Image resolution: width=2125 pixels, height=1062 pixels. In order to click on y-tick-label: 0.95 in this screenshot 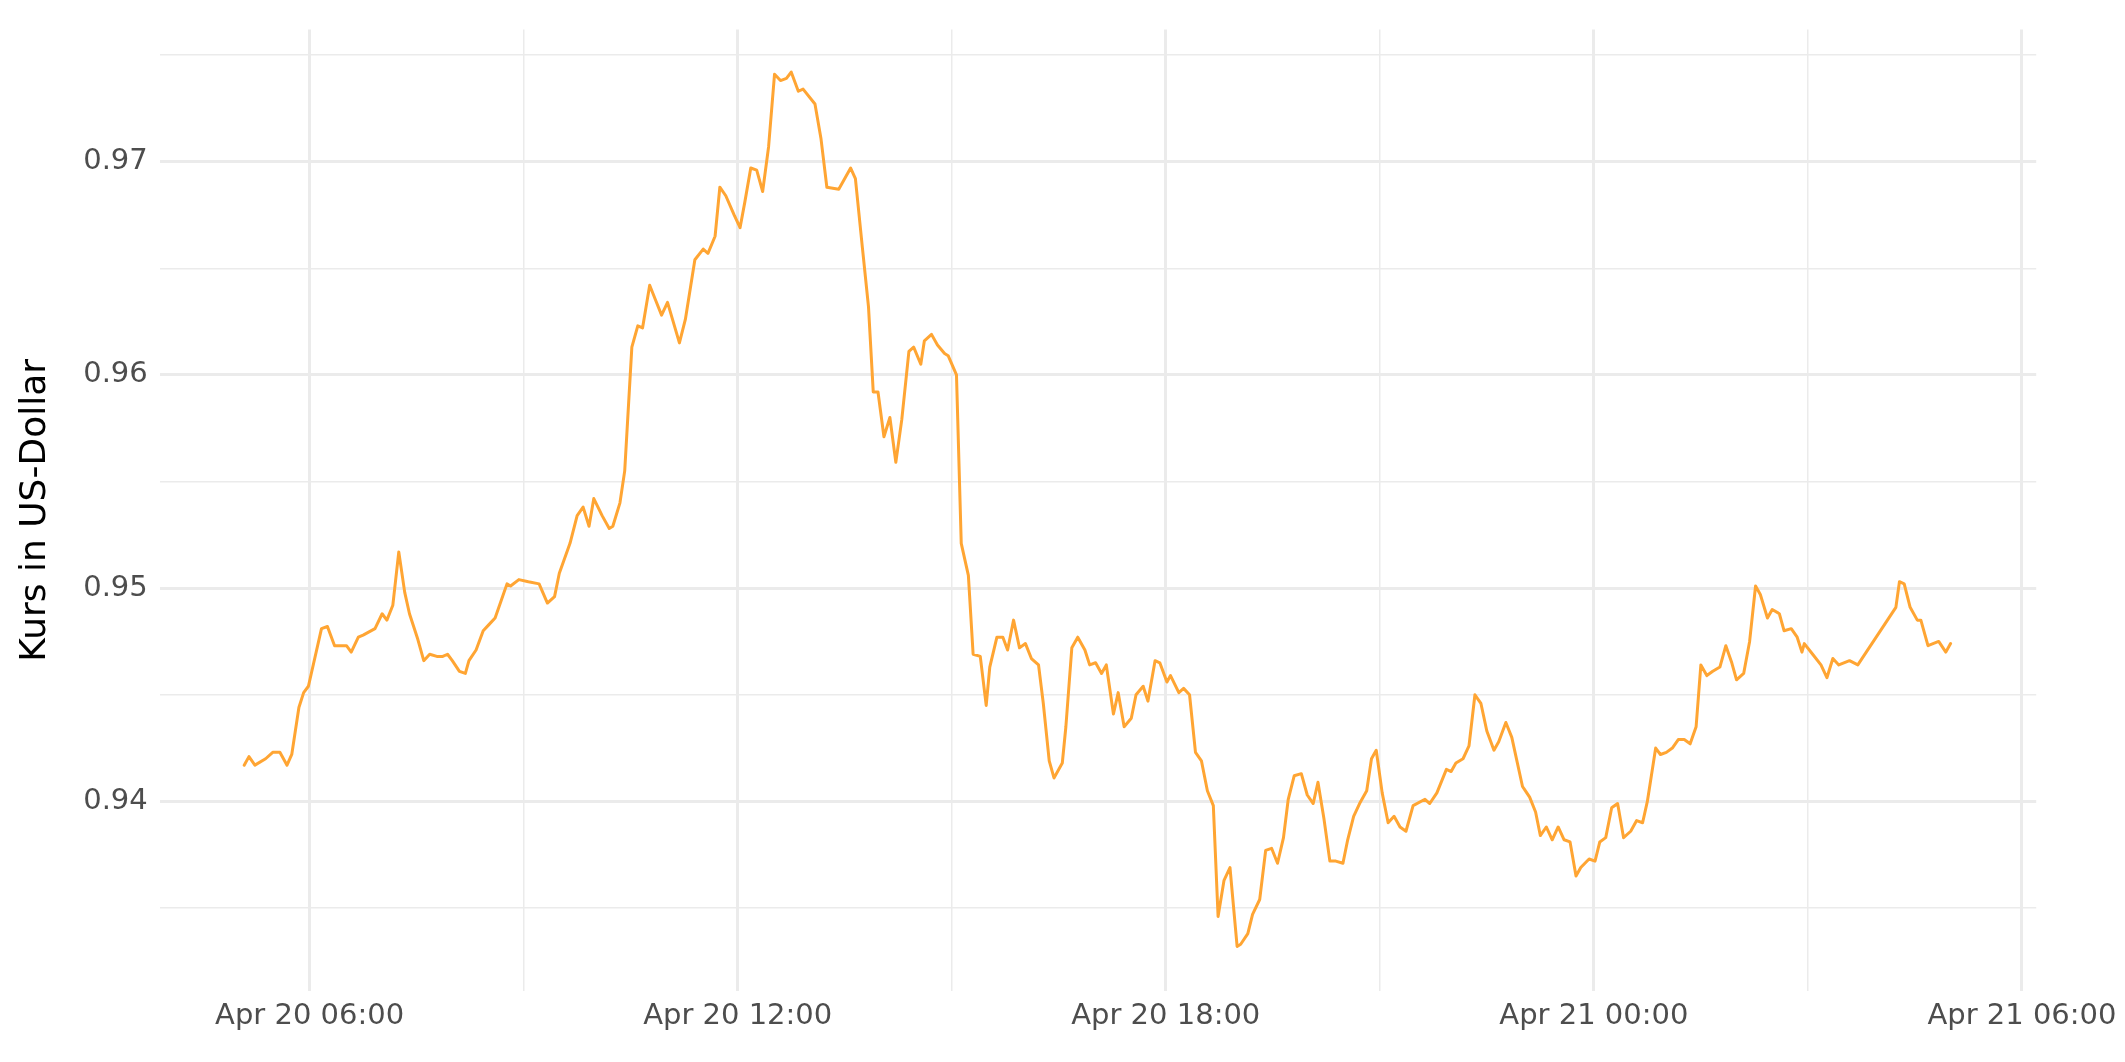, I will do `click(115, 585)`.